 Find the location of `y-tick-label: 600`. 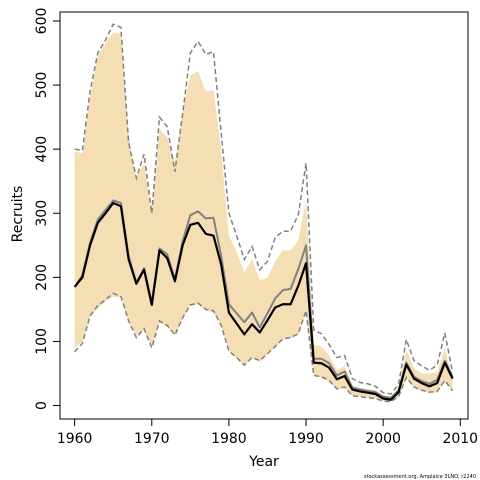

y-tick-label: 600 is located at coordinates (42, 21).